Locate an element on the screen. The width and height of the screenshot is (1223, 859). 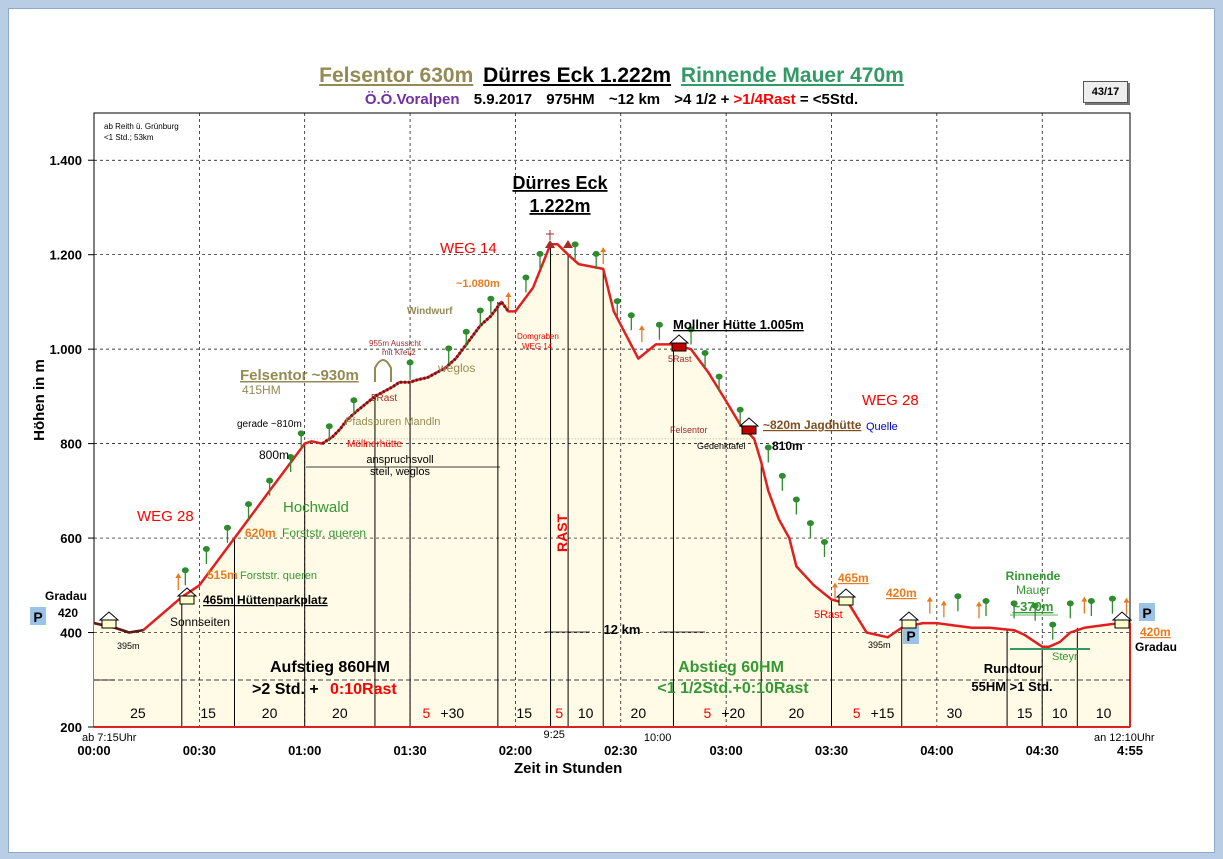
x-tick-label: 03:00 is located at coordinates (726, 750).